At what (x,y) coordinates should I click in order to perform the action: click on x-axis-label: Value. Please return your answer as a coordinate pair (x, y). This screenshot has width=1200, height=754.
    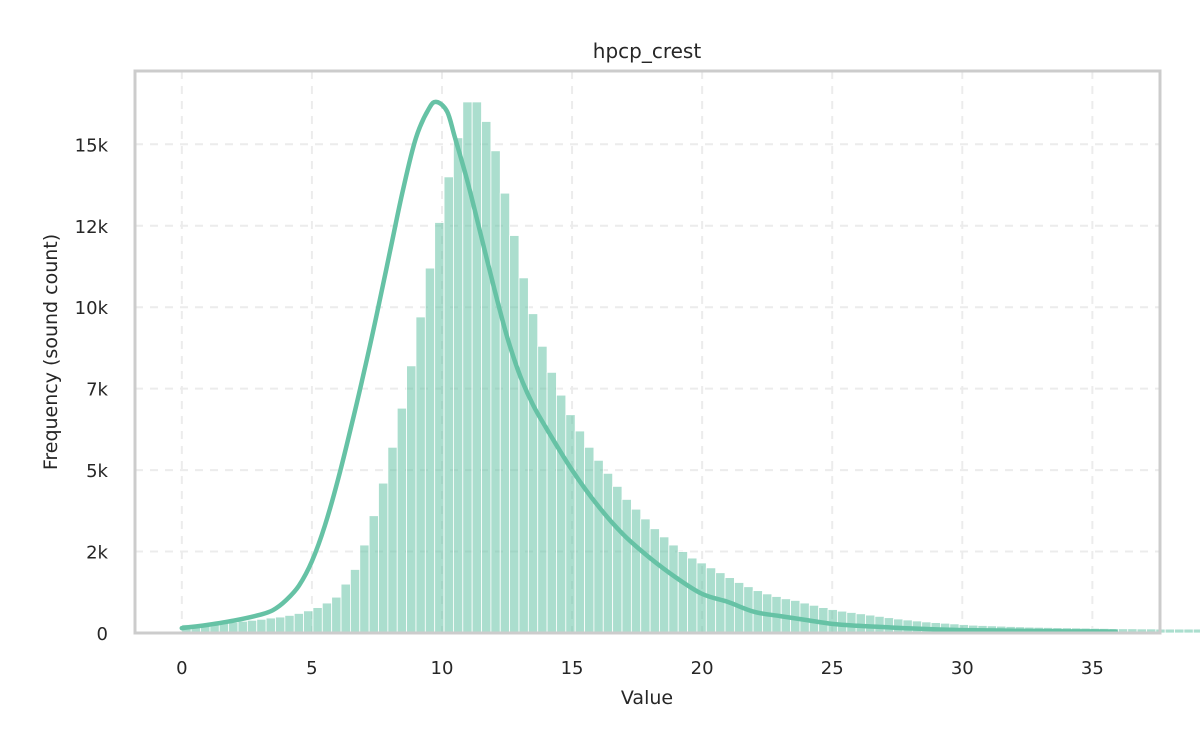
    Looking at the image, I should click on (647, 698).